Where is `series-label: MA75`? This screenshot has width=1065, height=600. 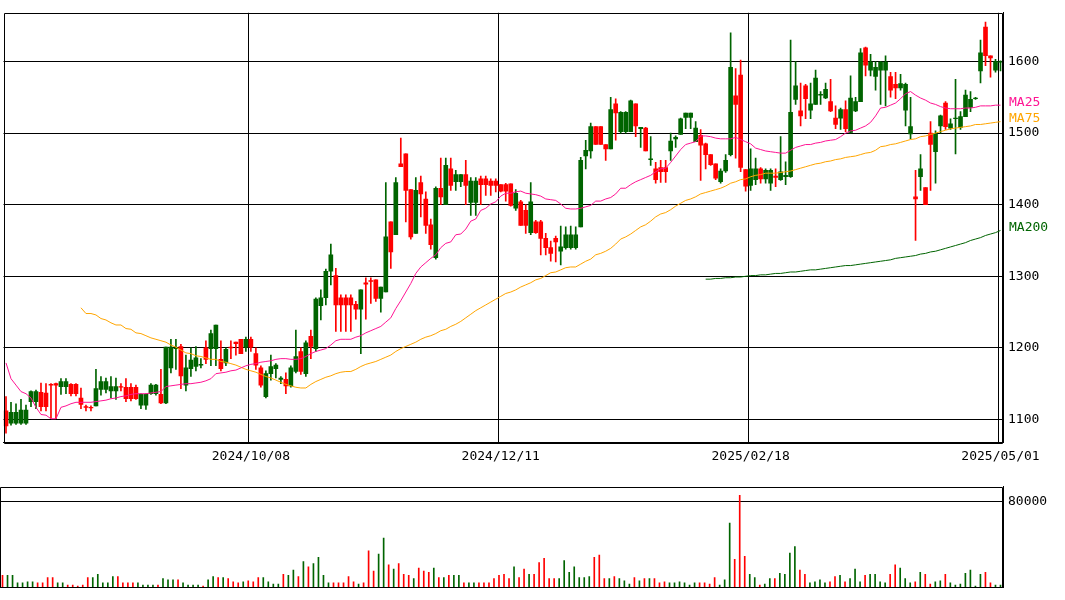 series-label: MA75 is located at coordinates (1025, 118).